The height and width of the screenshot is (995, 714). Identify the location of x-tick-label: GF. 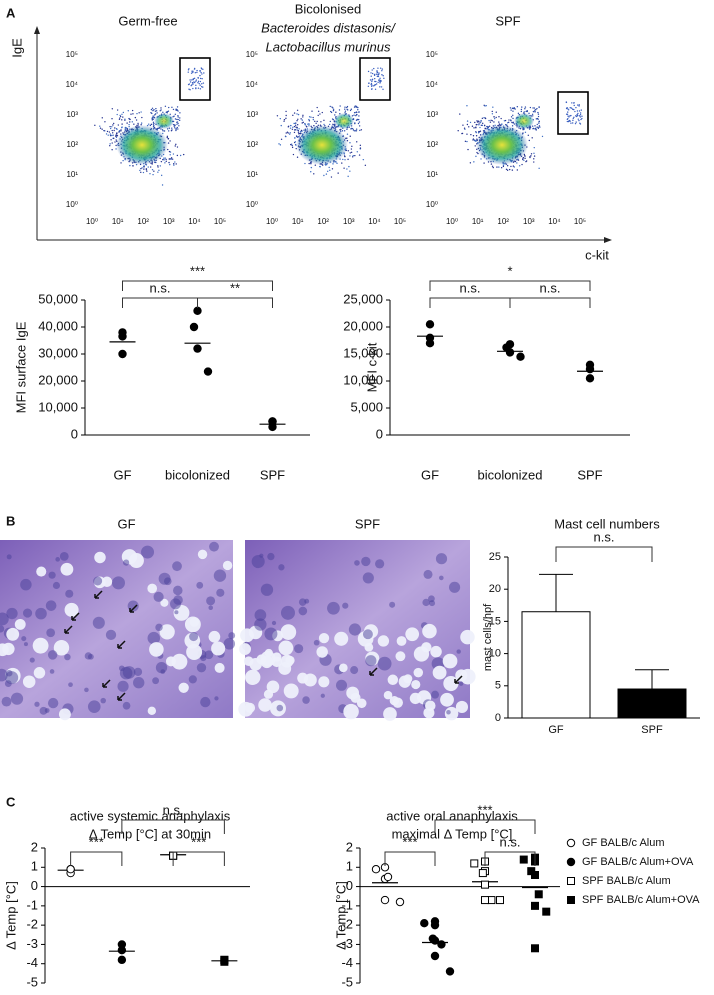
(556, 730).